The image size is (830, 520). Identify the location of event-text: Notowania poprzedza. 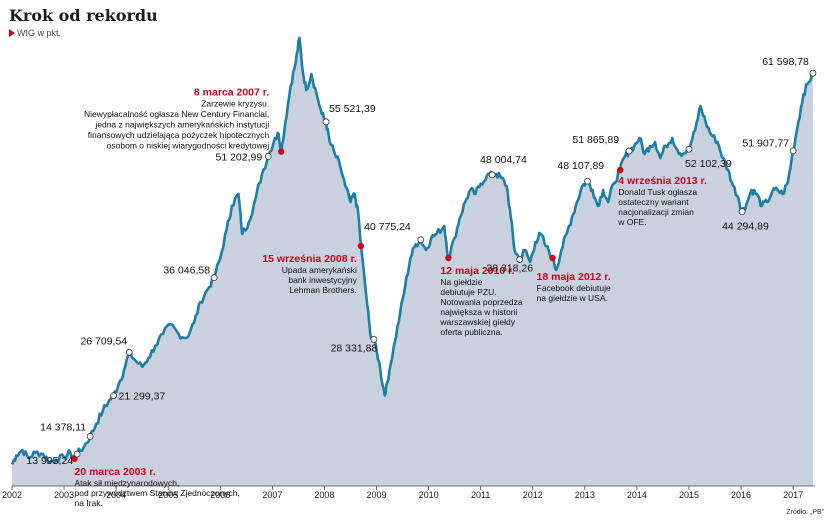
(481, 302).